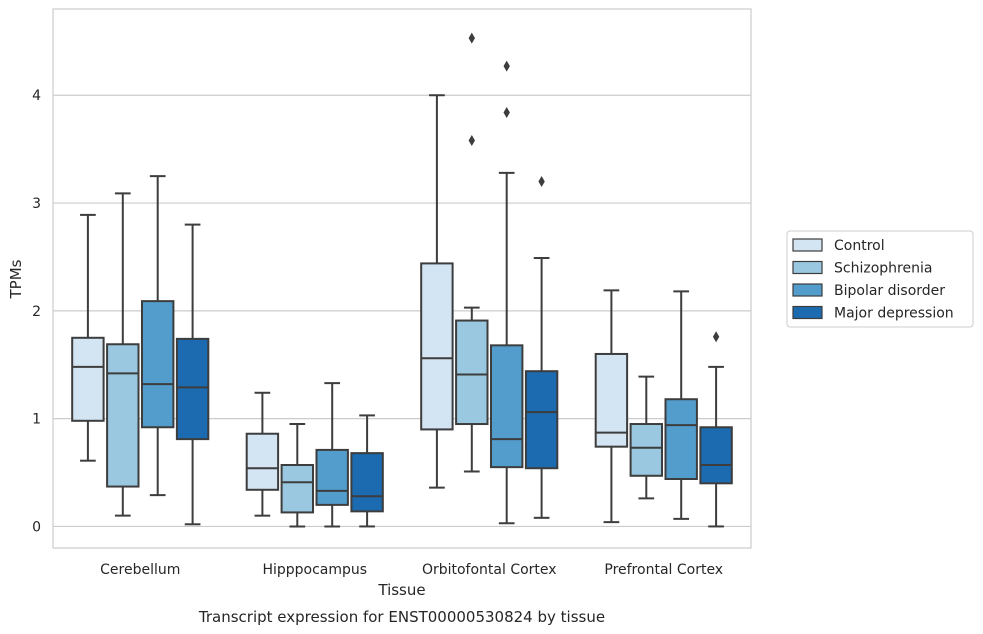 Image resolution: width=983 pixels, height=634 pixels. I want to click on legend-label: Schizophrenia, so click(883, 269).